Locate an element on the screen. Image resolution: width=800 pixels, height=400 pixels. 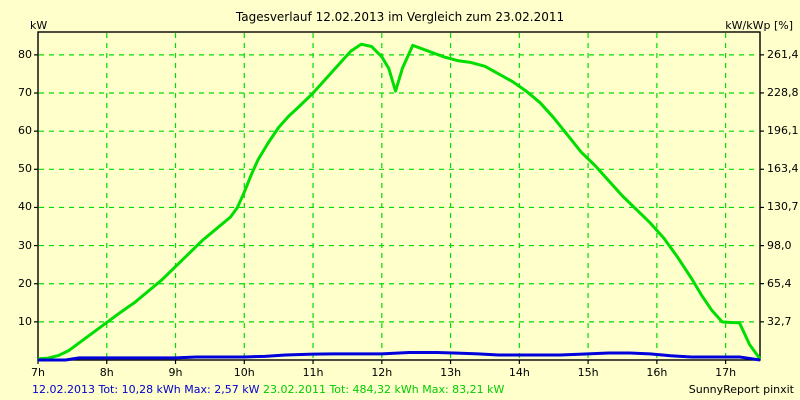
x-axis-tick: 15h is located at coordinates (588, 372).